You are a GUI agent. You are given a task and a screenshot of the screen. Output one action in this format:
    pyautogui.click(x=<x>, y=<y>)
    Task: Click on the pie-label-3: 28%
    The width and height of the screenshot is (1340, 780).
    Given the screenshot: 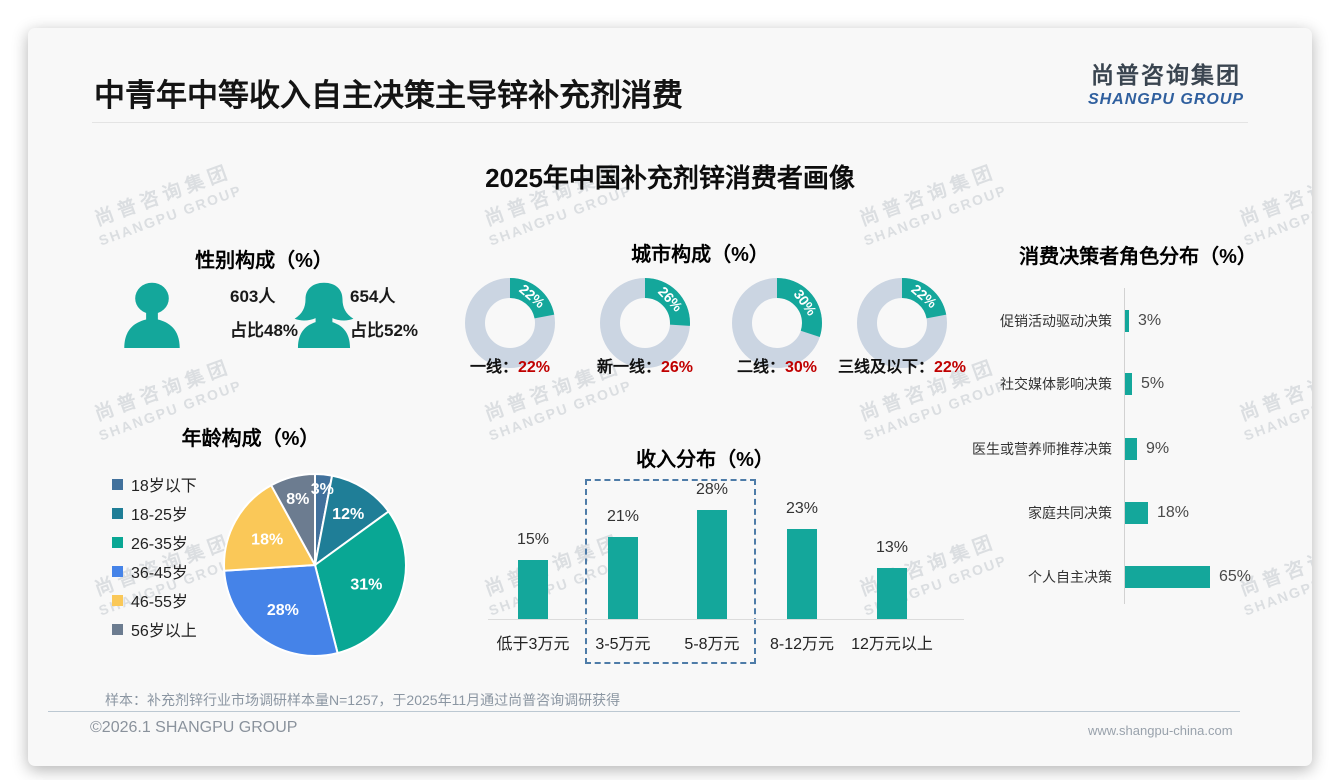 What is the action you would take?
    pyautogui.click(x=283, y=610)
    